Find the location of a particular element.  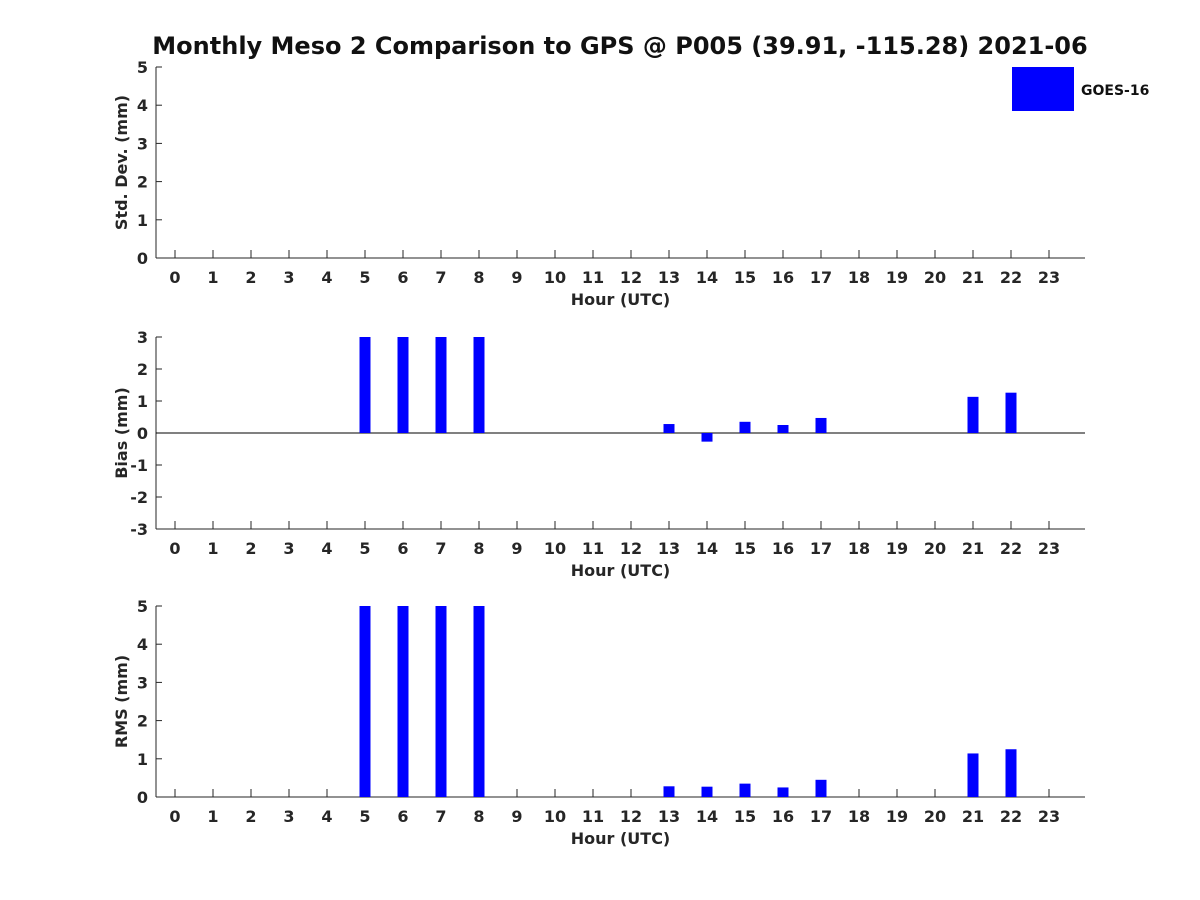

y-tick-label: -3 is located at coordinates (139, 529).